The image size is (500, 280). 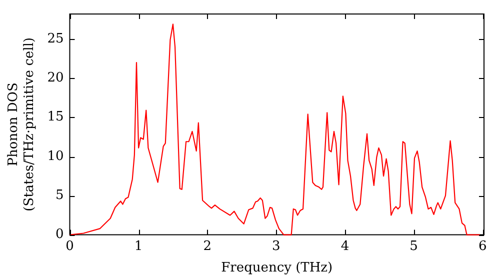 I want to click on x-tick-label: 6, so click(x=482, y=246).